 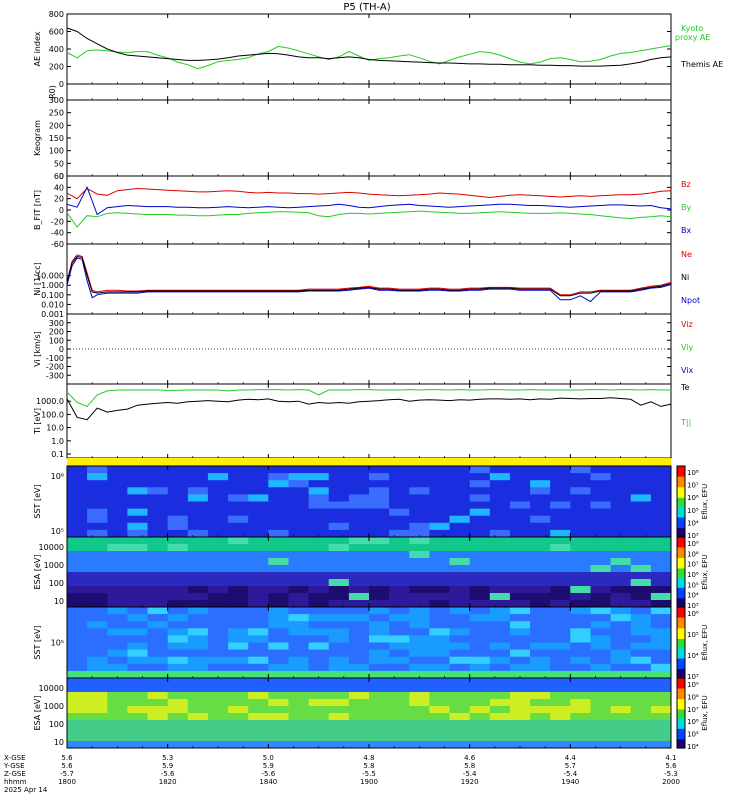 What do you see at coordinates (57, 441) in the screenshot?
I see `y-tick-label: 1.0` at bounding box center [57, 441].